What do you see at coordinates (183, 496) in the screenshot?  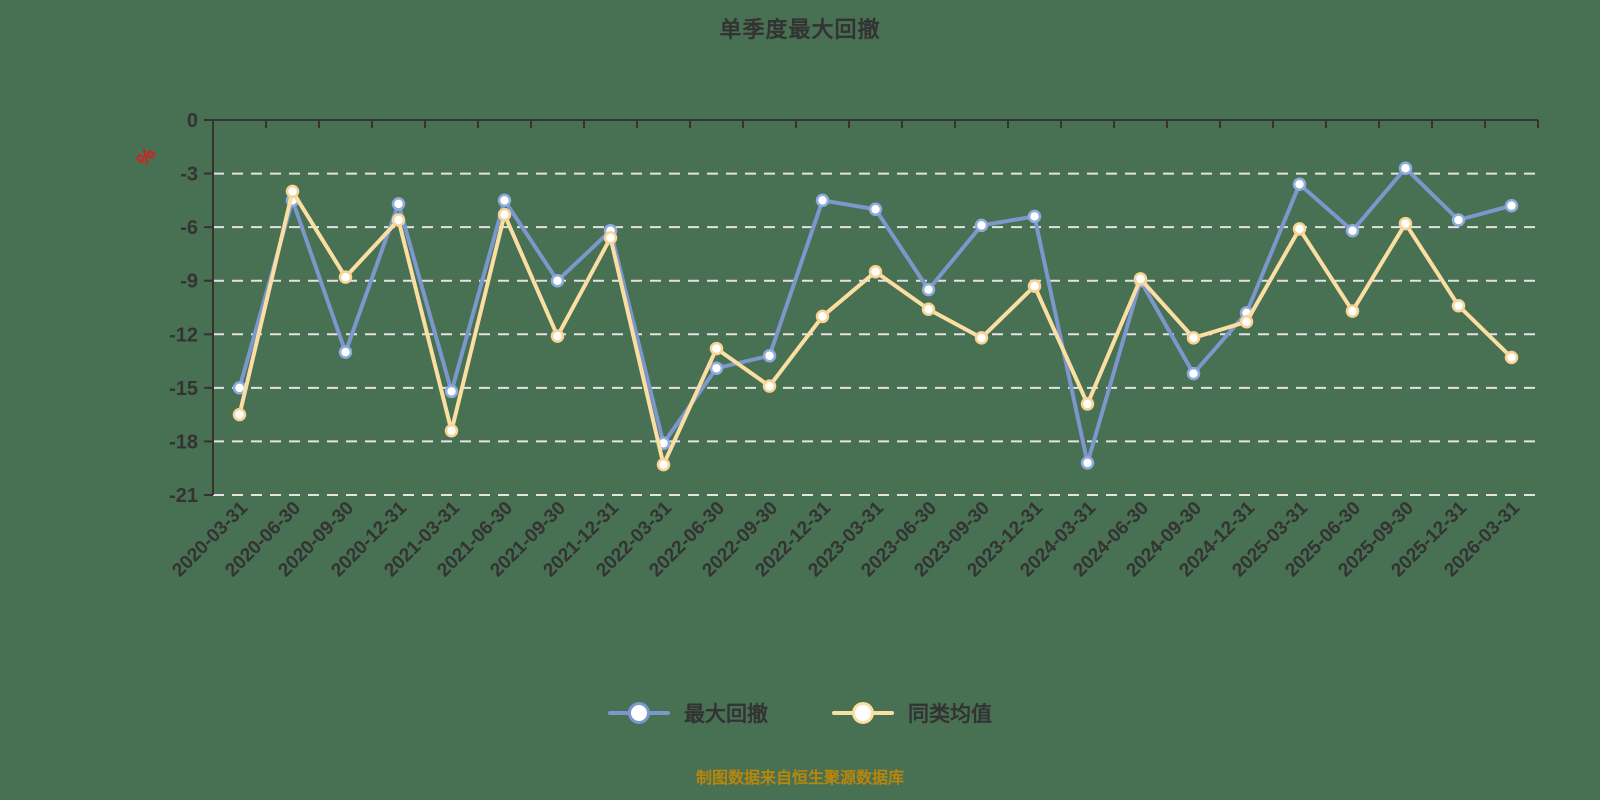 I see `y-axis-label: -21` at bounding box center [183, 496].